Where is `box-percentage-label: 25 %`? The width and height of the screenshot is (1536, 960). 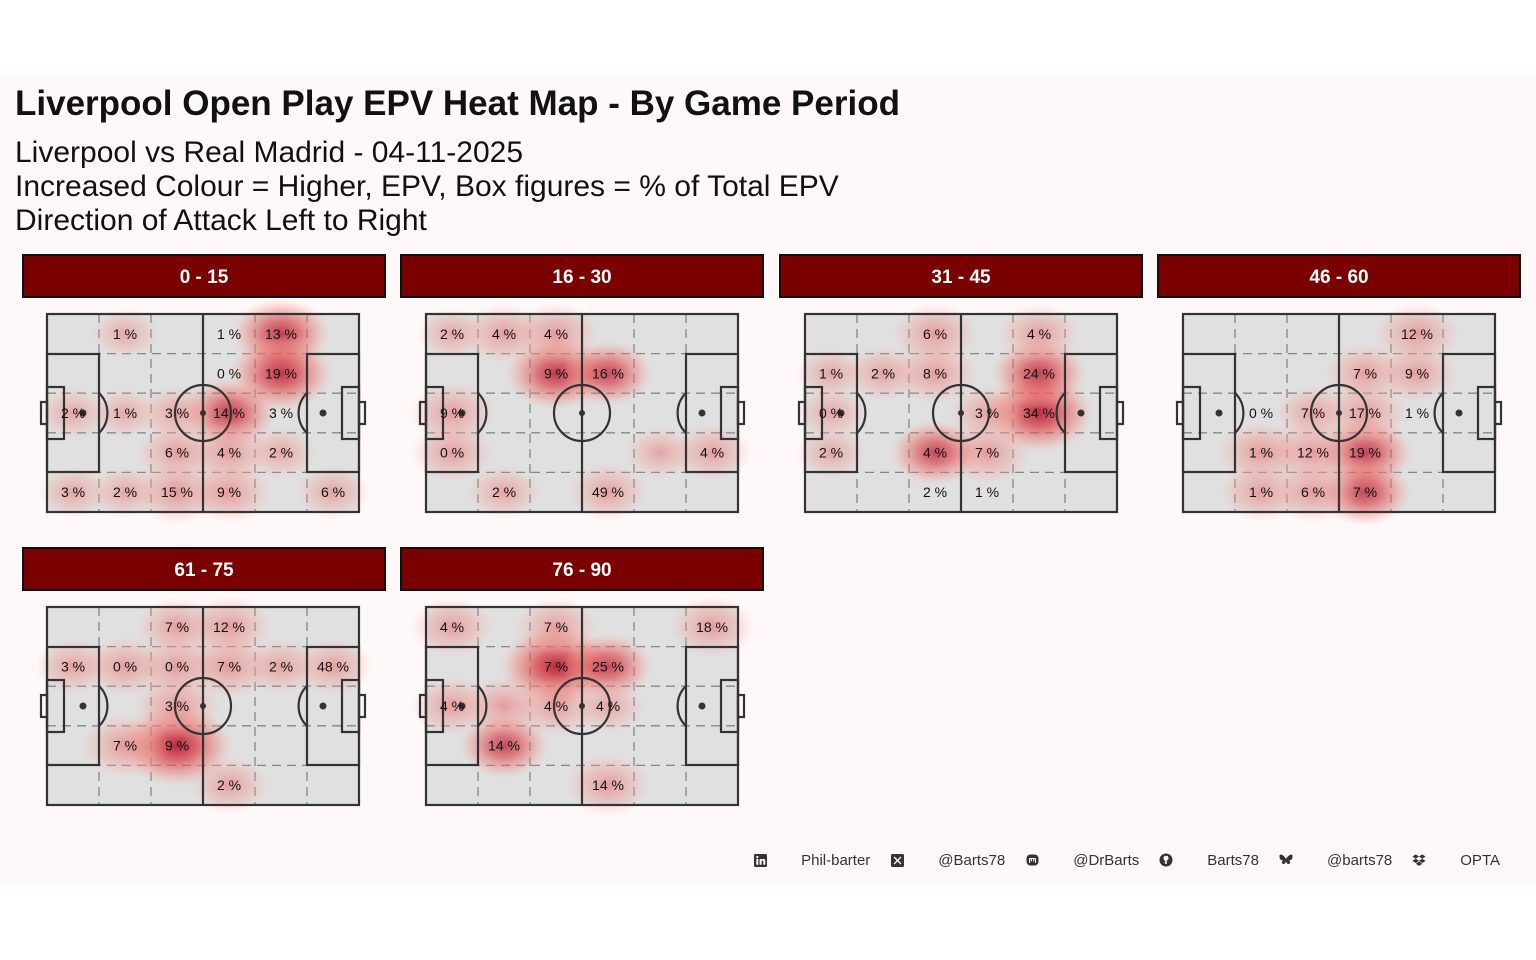
box-percentage-label: 25 % is located at coordinates (608, 666).